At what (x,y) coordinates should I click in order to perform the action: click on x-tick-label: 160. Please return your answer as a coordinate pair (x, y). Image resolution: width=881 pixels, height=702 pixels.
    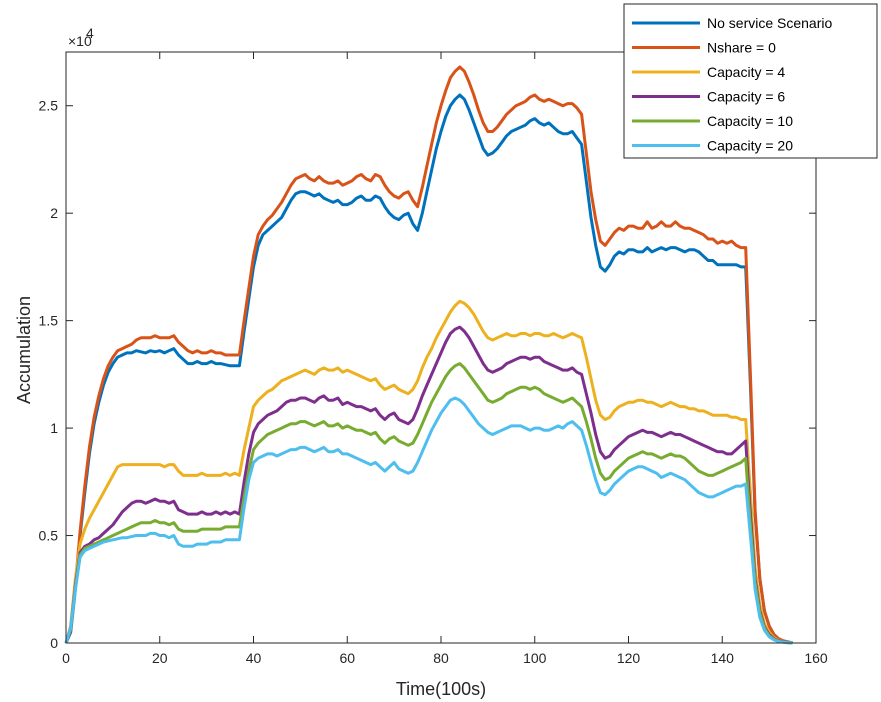
    Looking at the image, I should click on (816, 658).